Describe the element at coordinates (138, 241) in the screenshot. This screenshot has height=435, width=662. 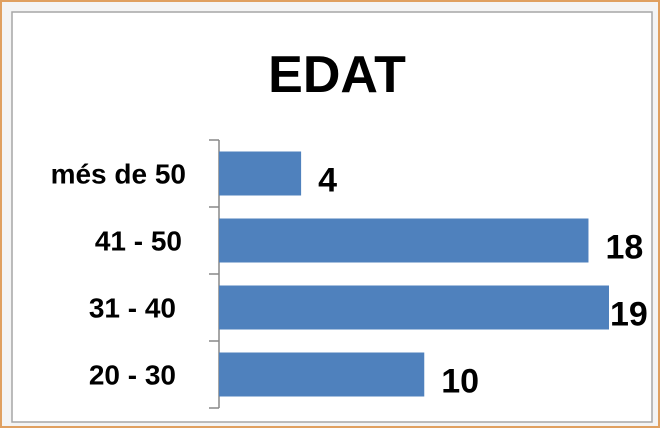
I see `y-tick-label: 41 - 50` at that location.